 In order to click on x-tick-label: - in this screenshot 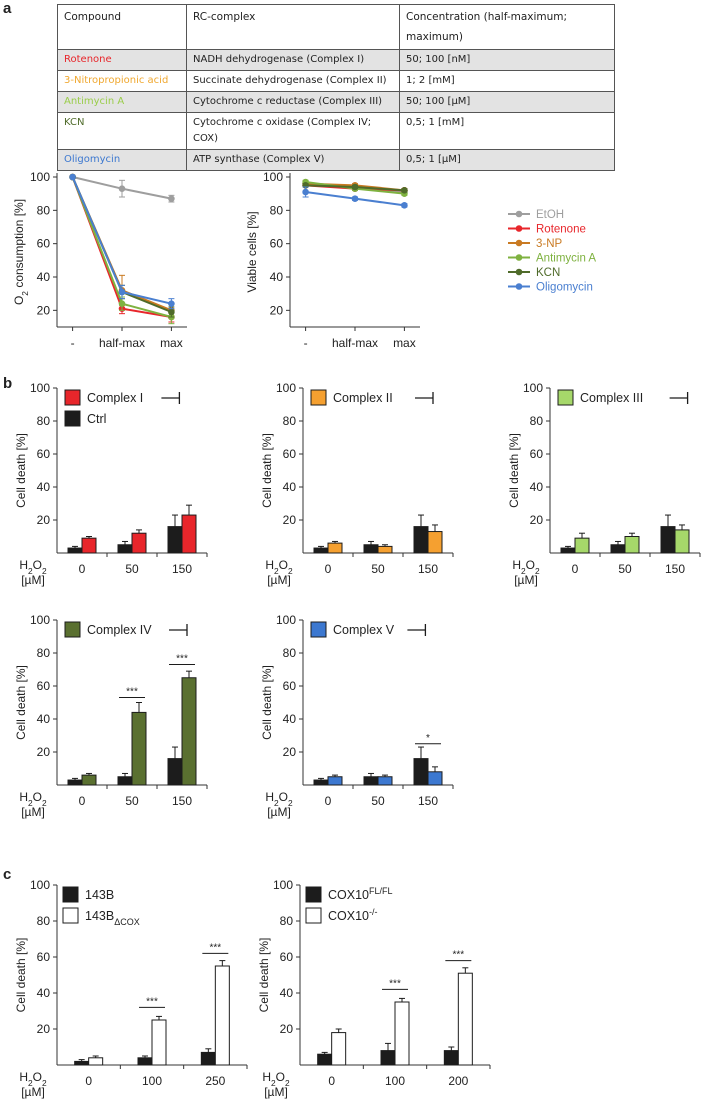, I will do `click(306, 343)`.